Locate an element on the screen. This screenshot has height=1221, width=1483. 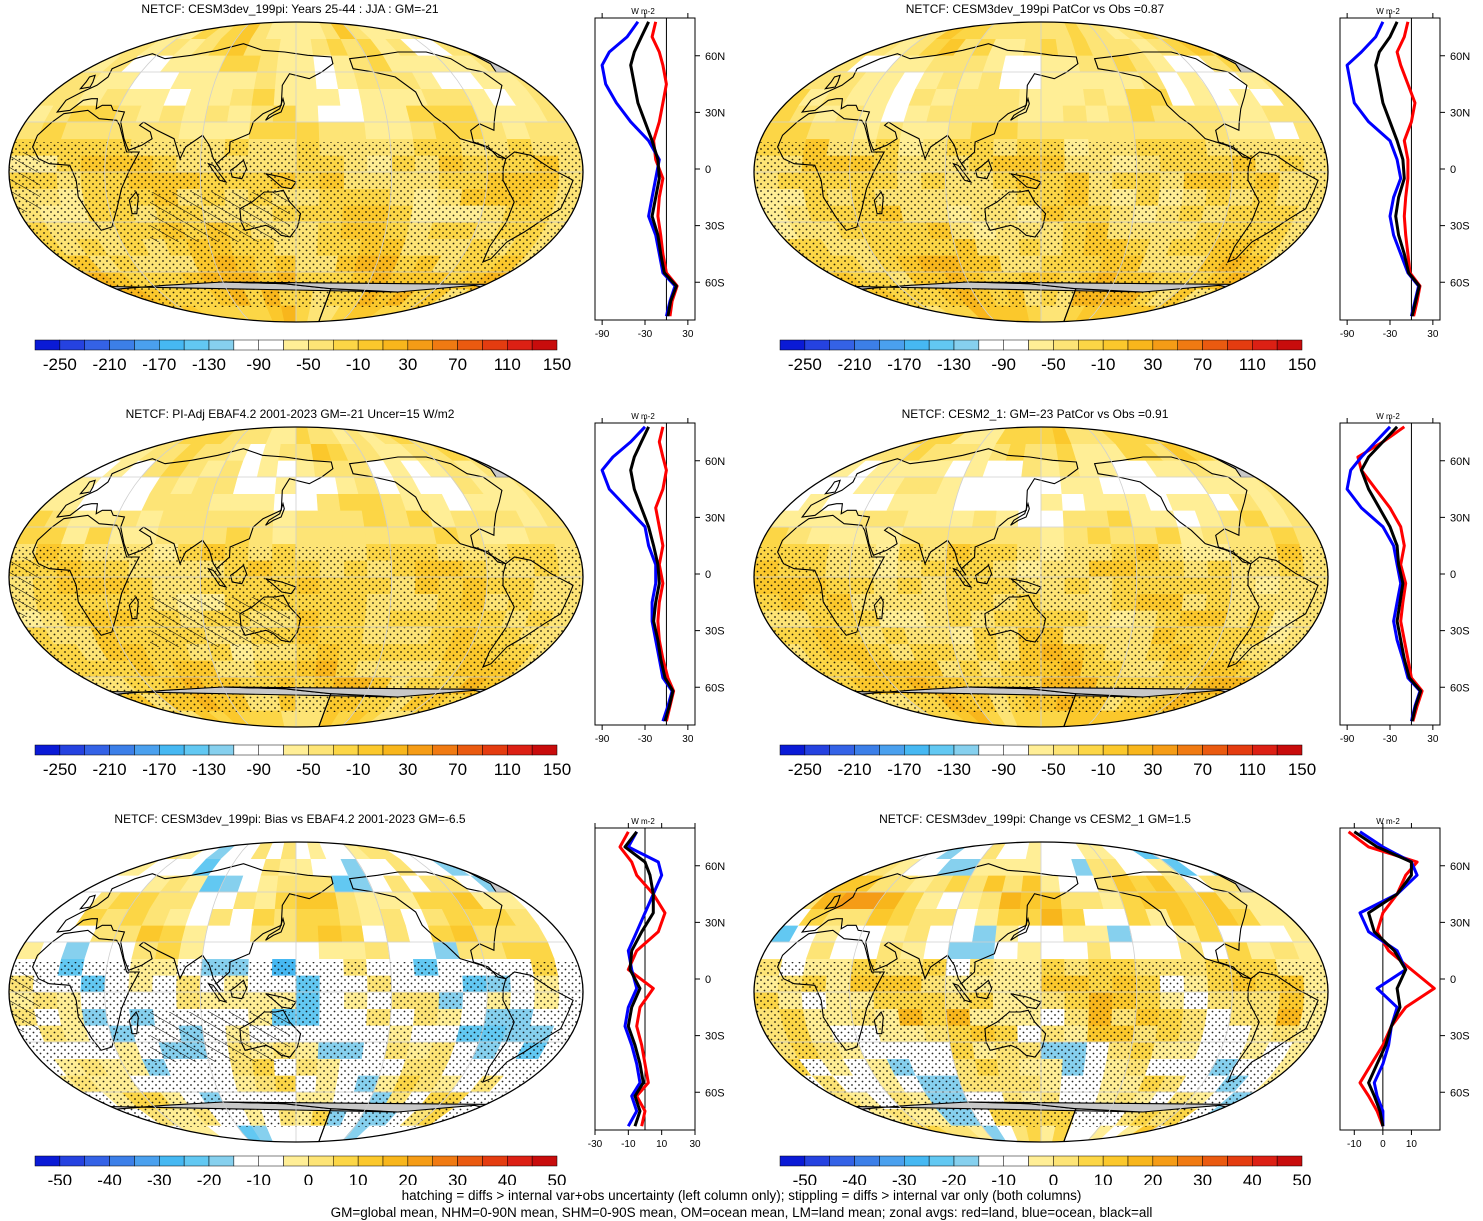
colorbar-tick-label: -210 is located at coordinates (855, 769).